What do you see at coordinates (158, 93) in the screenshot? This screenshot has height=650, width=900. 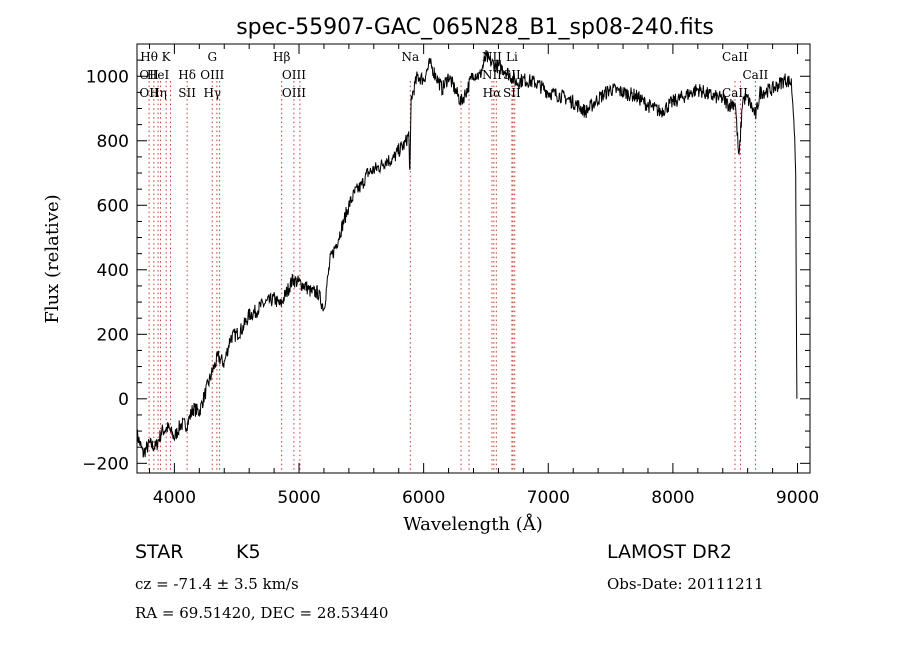 I see `line-label: Hη` at bounding box center [158, 93].